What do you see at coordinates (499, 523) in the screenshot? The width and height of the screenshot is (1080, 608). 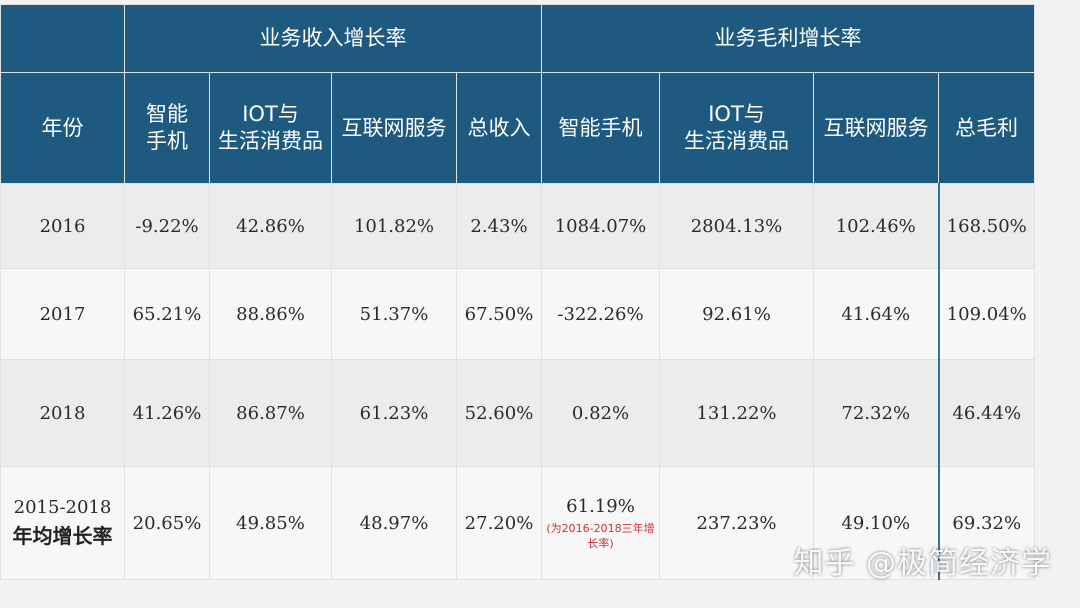 I see `value-cell: 27.20%` at bounding box center [499, 523].